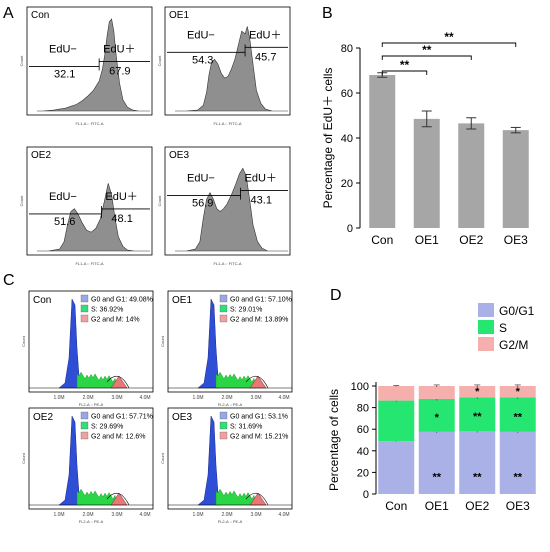 This screenshot has height=552, width=550. I want to click on significance-label: **, so click(449, 37).